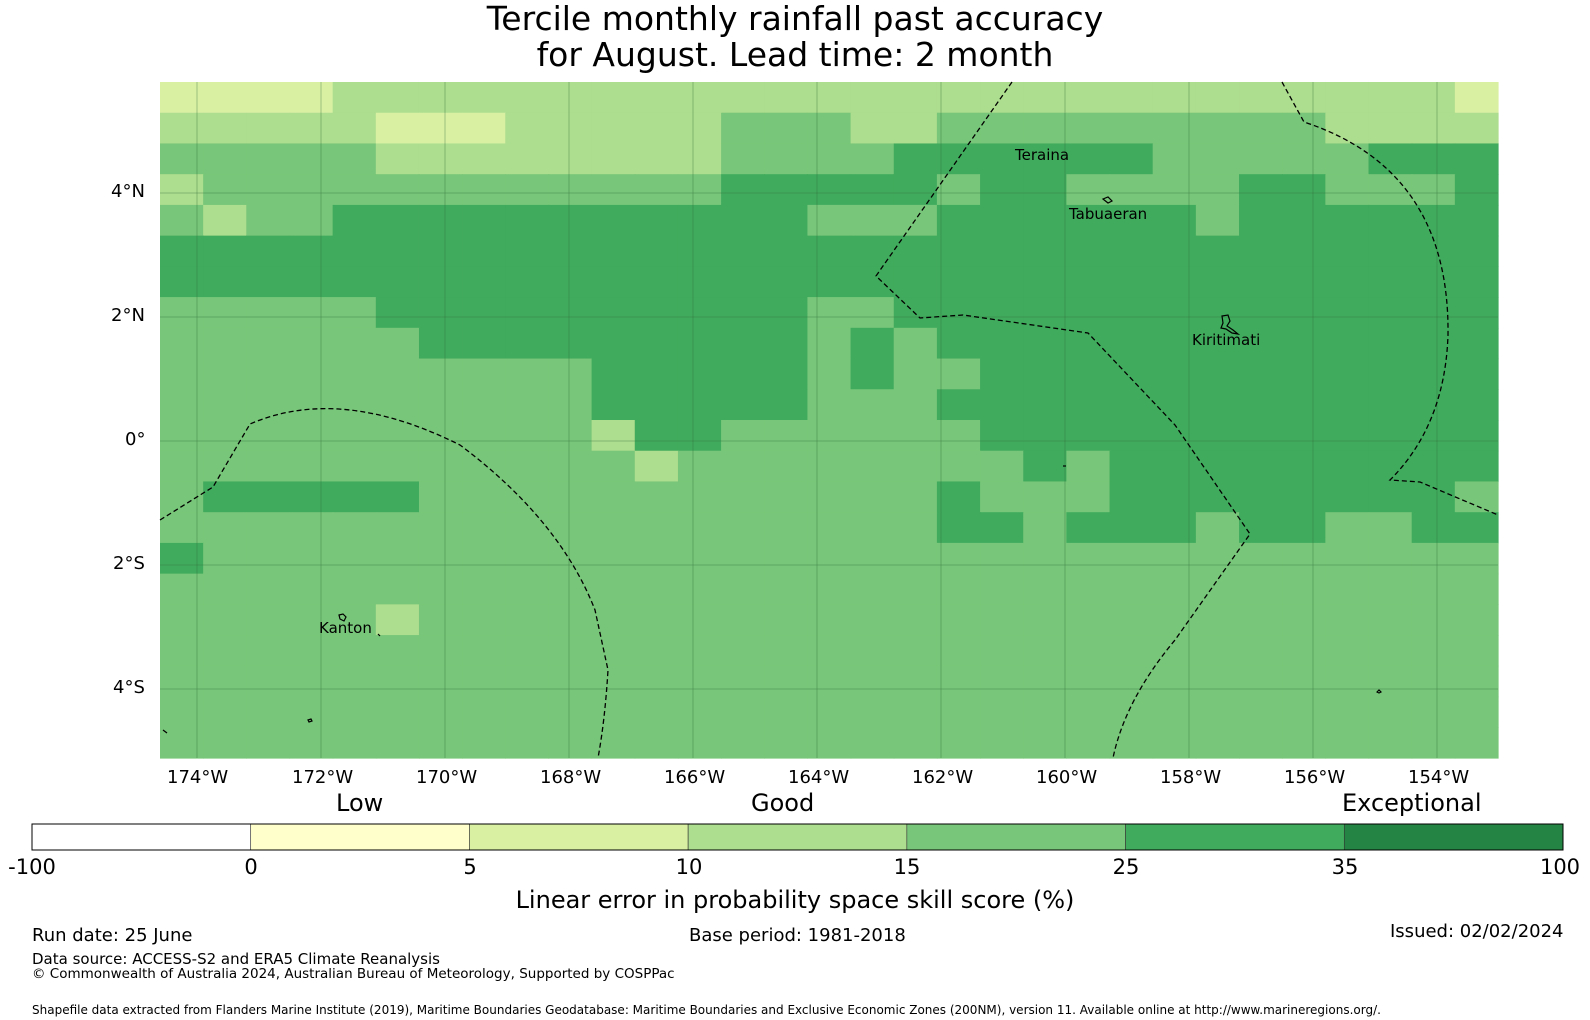 Image resolution: width=1590 pixels, height=1020 pixels. What do you see at coordinates (323, 777) in the screenshot?
I see `lon-label: 172°W` at bounding box center [323, 777].